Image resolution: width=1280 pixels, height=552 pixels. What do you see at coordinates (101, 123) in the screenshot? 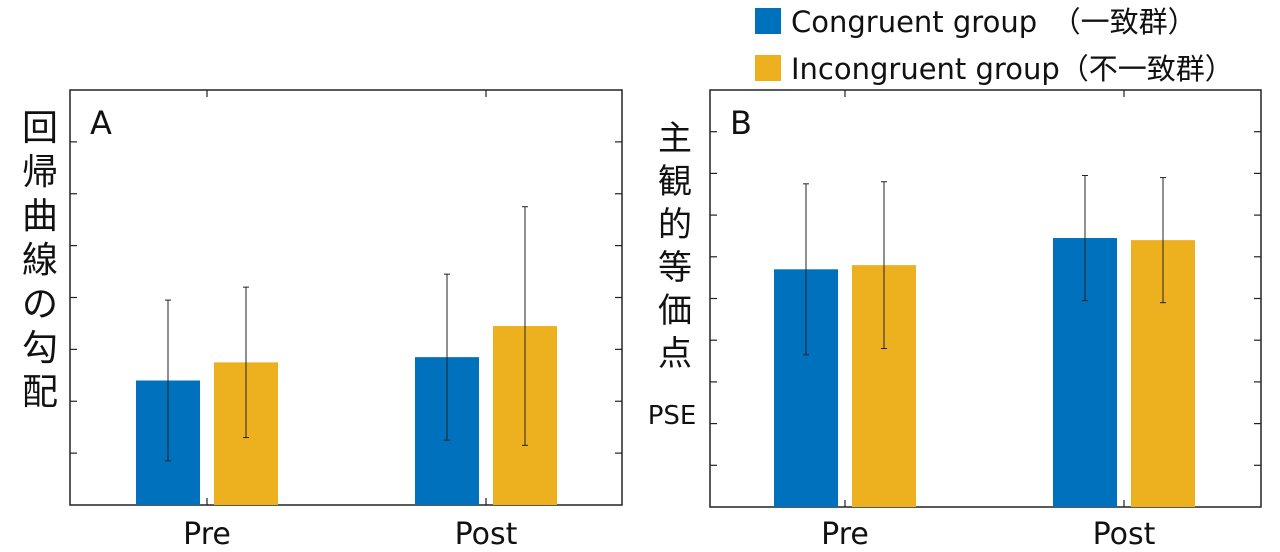
I see `panel-a-label: A` at bounding box center [101, 123].